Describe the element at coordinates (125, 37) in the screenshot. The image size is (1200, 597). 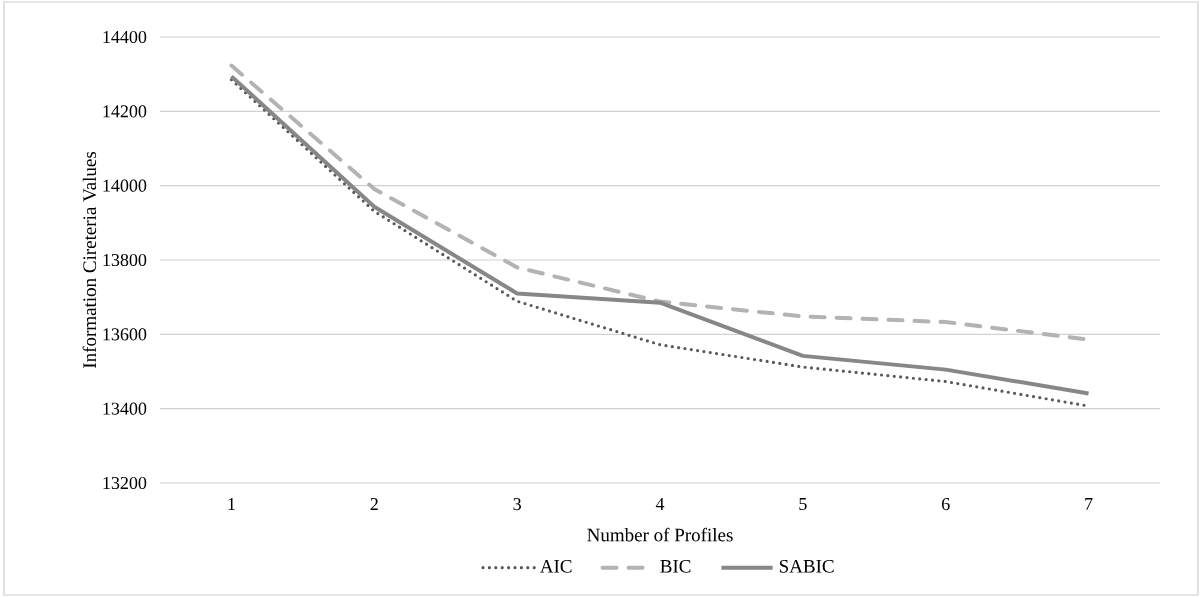
I see `y-tick-label: 14400` at that location.